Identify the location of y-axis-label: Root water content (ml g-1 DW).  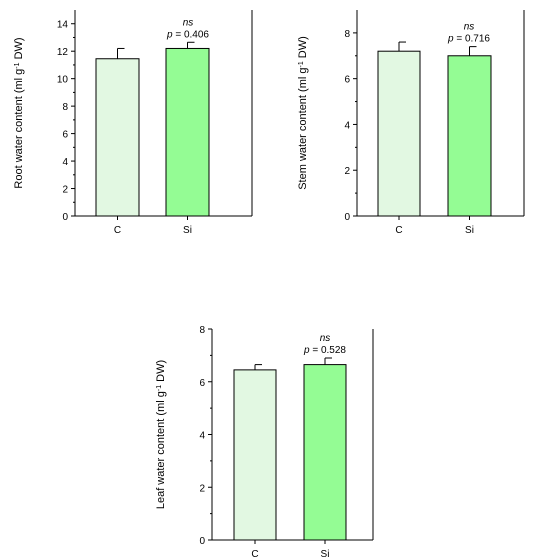
(19, 112).